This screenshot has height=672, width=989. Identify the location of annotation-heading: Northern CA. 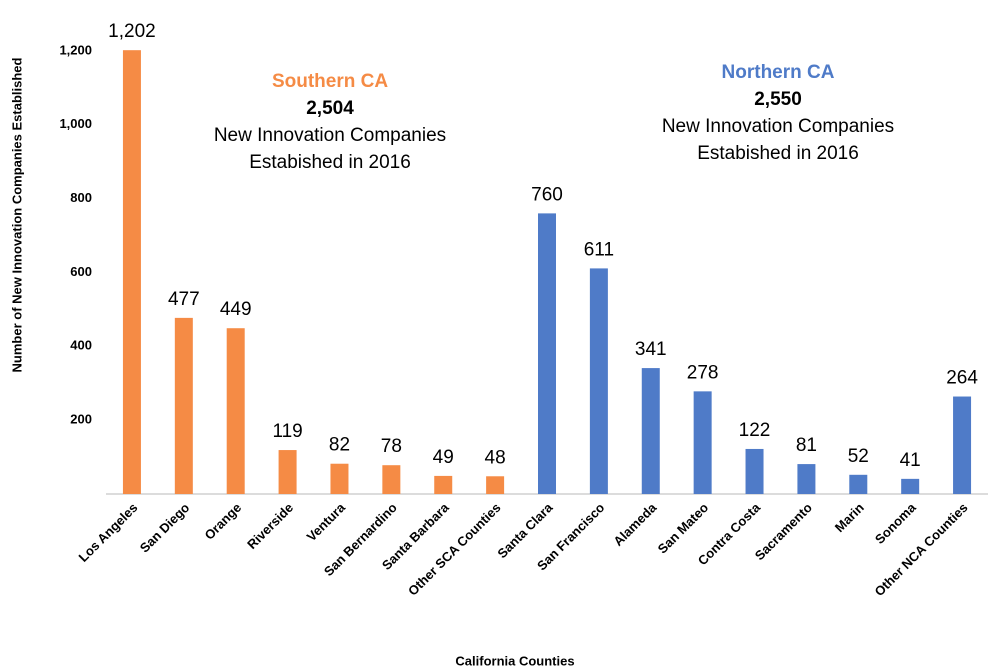
(778, 72).